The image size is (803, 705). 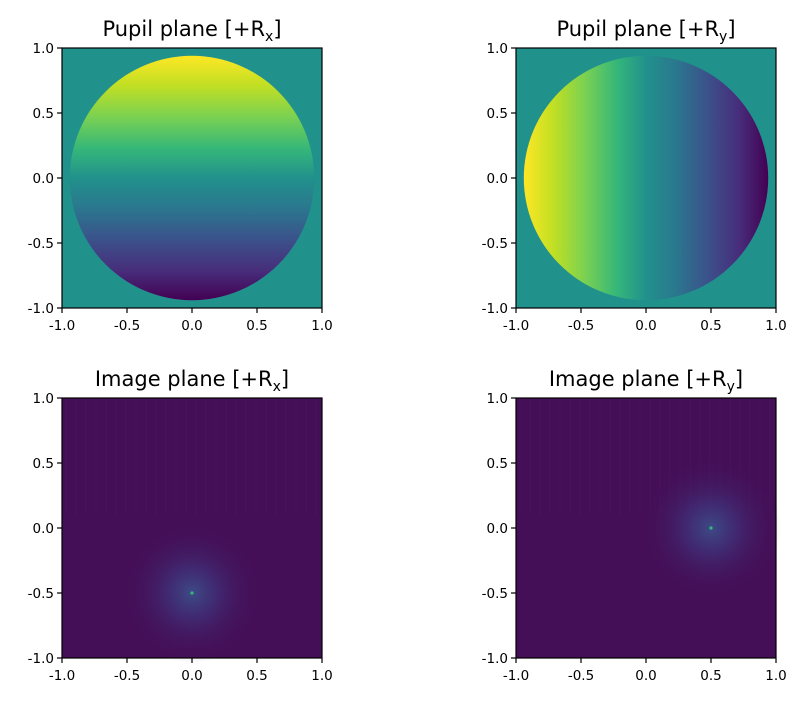 What do you see at coordinates (192, 593) in the screenshot?
I see `image-rx-psf-peak` at bounding box center [192, 593].